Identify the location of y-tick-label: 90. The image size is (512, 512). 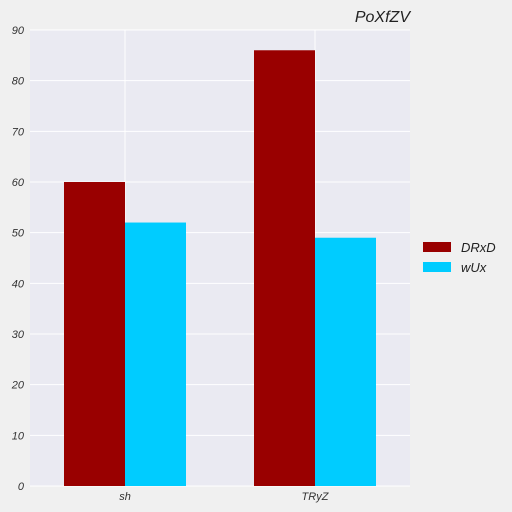
(18, 31).